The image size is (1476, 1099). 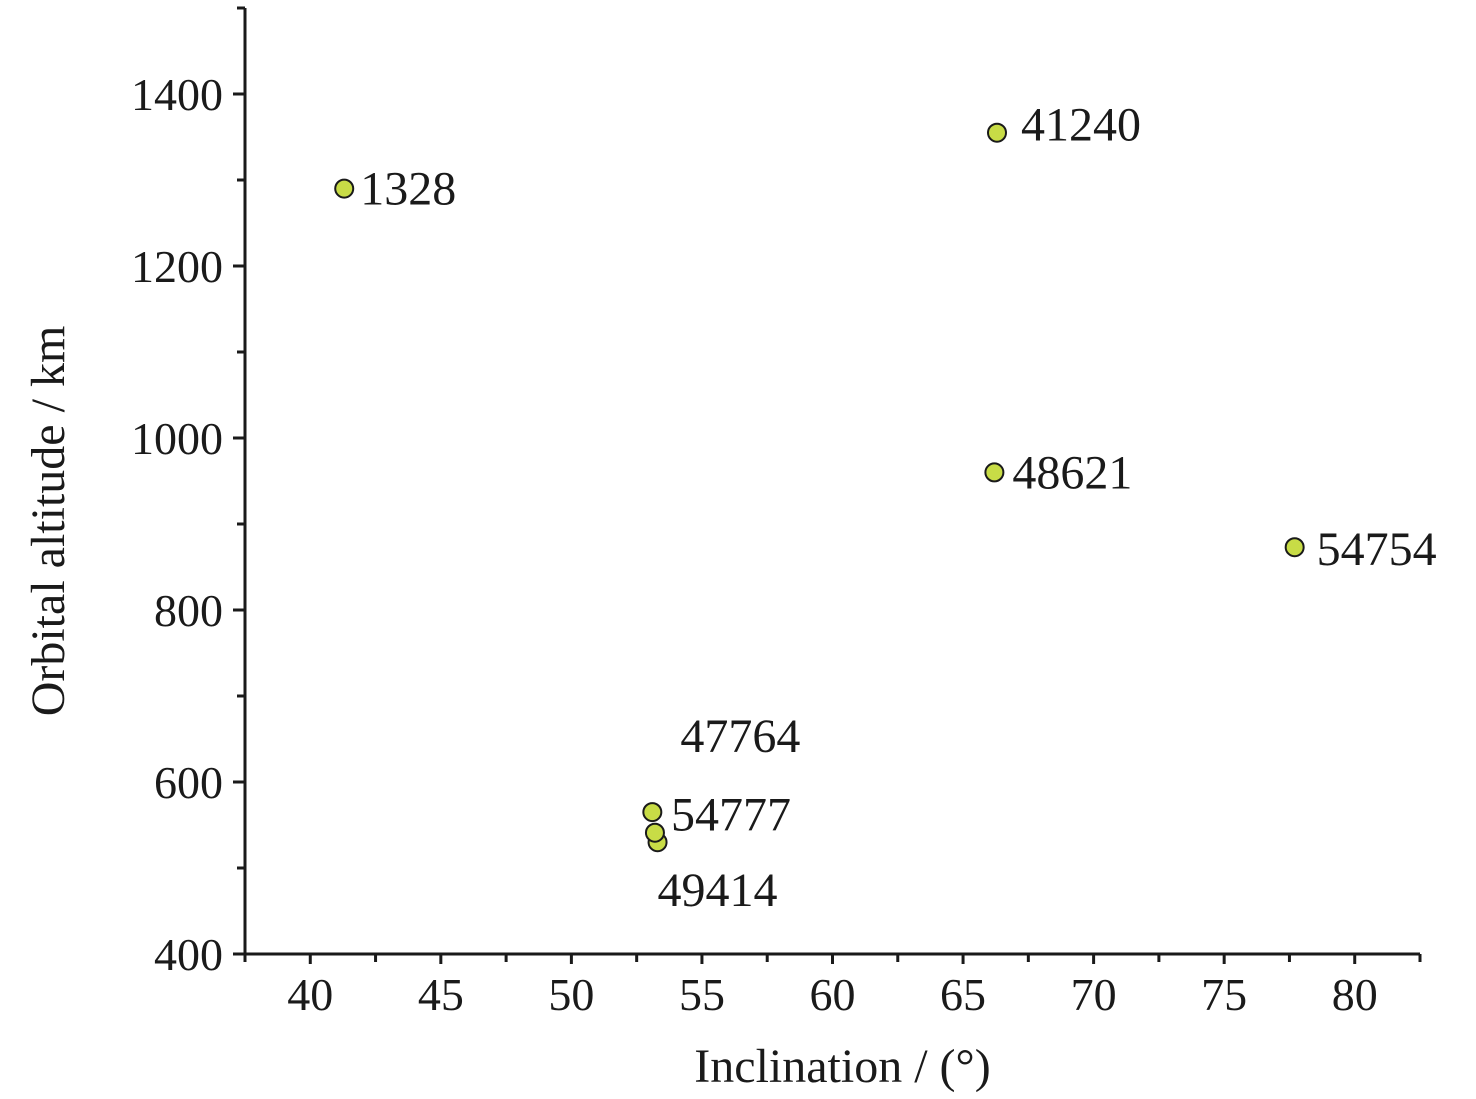 I want to click on y-axis-title: Orbital altitude / km, so click(x=48, y=521).